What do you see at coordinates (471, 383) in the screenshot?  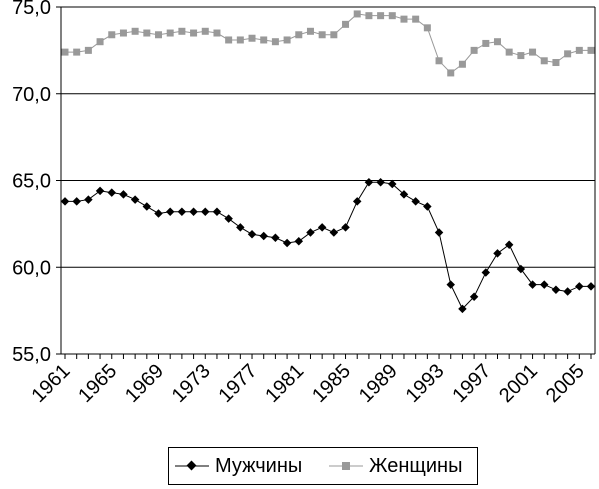 I see `x-tick-label: 1997` at bounding box center [471, 383].